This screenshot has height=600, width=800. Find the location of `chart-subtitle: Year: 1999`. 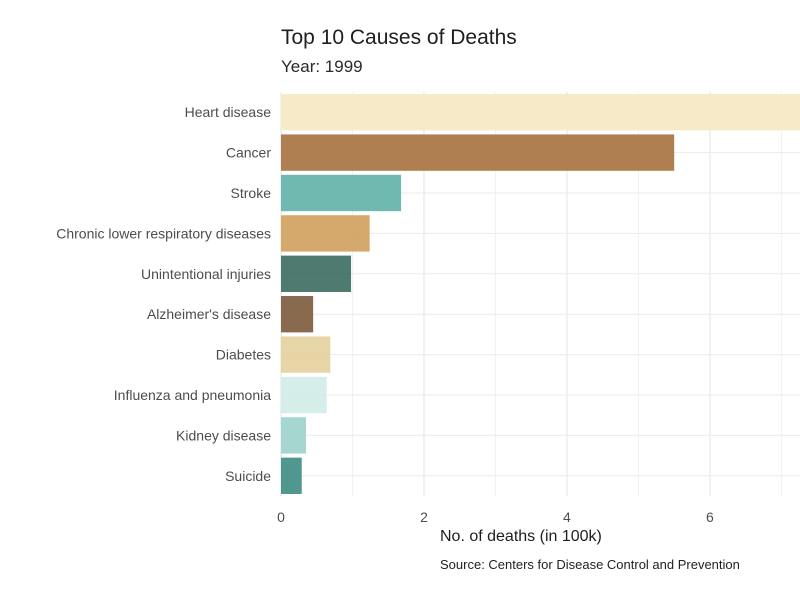

chart-subtitle: Year: 1999 is located at coordinates (322, 66).